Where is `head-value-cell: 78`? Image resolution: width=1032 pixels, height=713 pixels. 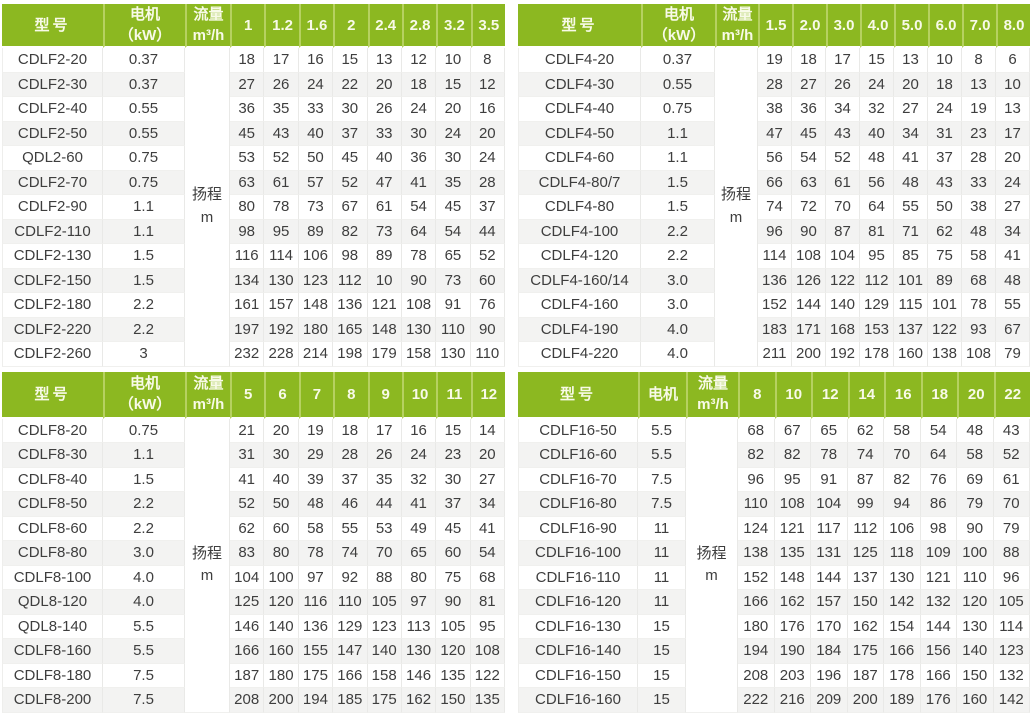
head-value-cell: 78 is located at coordinates (316, 553).